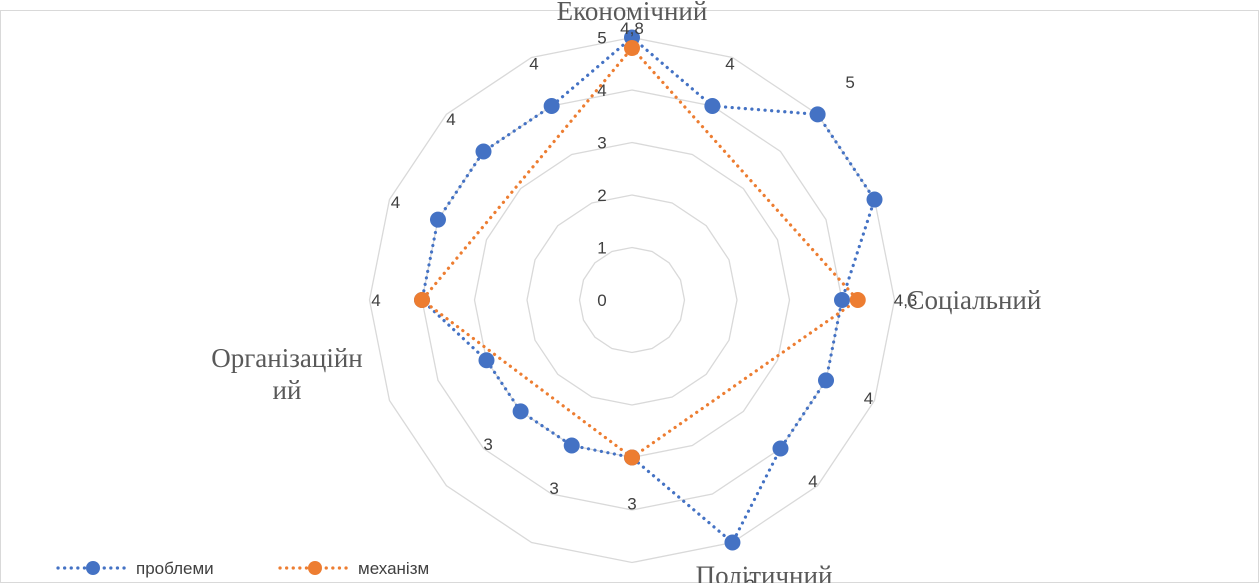 The width and height of the screenshot is (1259, 583). What do you see at coordinates (632, 28) in the screenshot?
I see `data-label-mechanism: 4,8` at bounding box center [632, 28].